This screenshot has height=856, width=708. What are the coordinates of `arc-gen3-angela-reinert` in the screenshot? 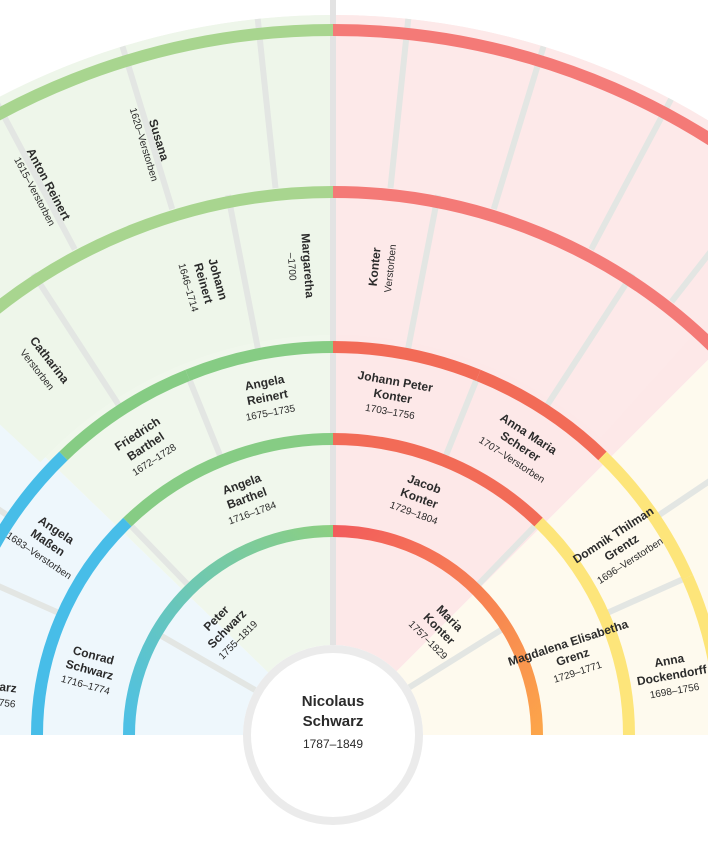 It's located at (259, 361).